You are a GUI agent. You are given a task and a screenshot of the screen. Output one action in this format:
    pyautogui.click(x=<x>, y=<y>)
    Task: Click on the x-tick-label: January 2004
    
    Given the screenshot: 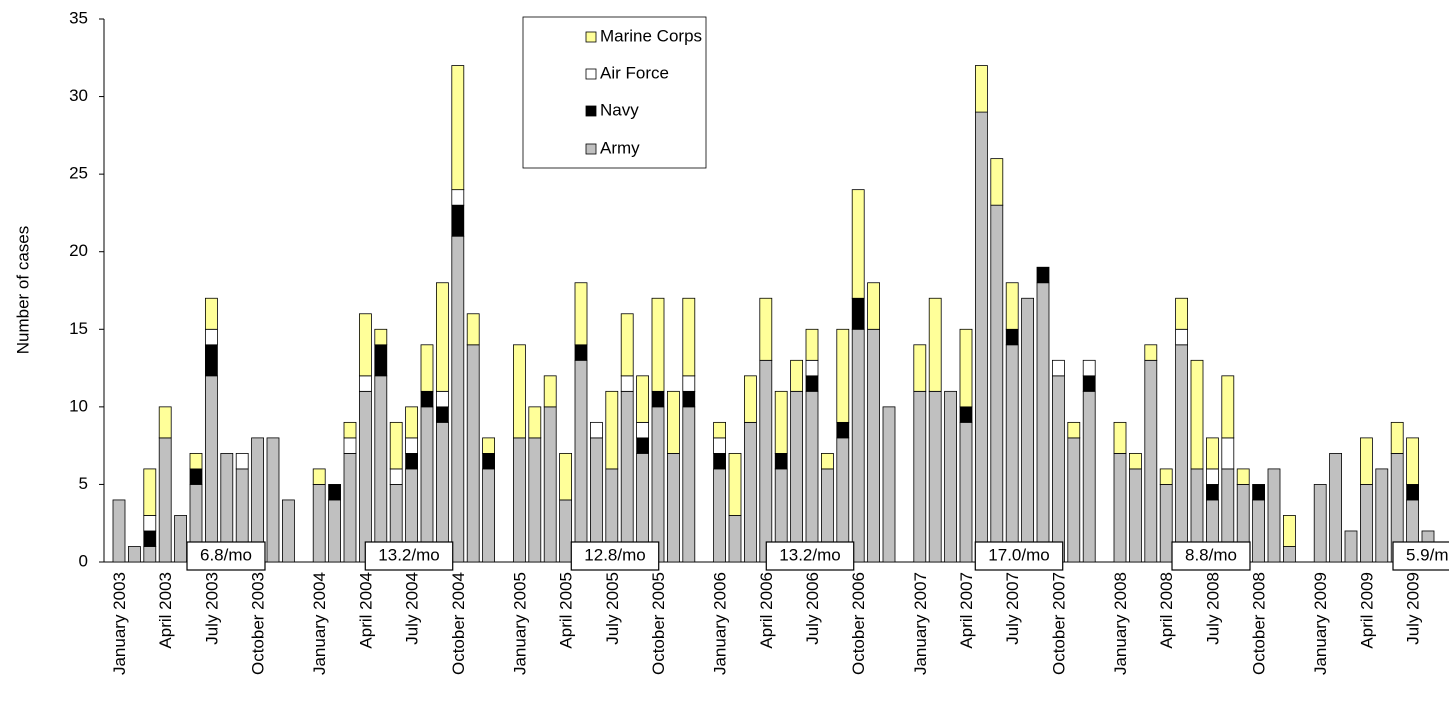 What is the action you would take?
    pyautogui.click(x=319, y=623)
    